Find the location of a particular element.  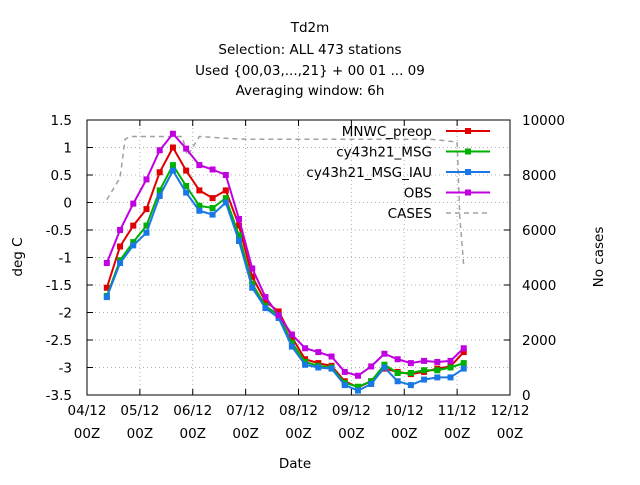

y-tick-label: -2.5 is located at coordinates (59, 341).